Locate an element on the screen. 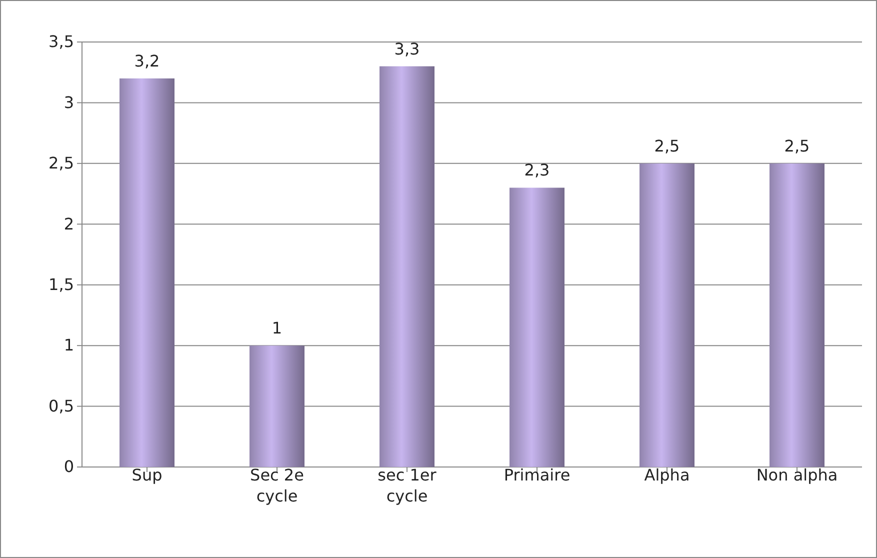 The width and height of the screenshot is (877, 558). y-tick-label: 0,5 is located at coordinates (61, 406).